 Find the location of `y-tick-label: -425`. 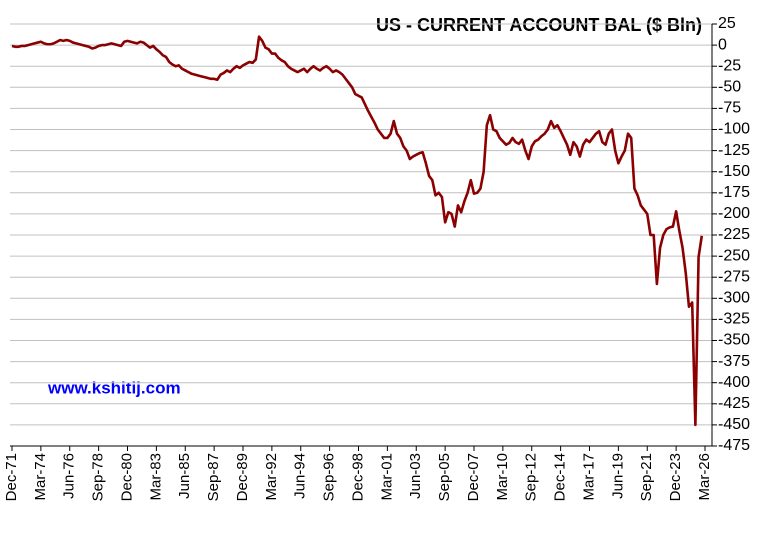

y-tick-label: -425 is located at coordinates (734, 403).